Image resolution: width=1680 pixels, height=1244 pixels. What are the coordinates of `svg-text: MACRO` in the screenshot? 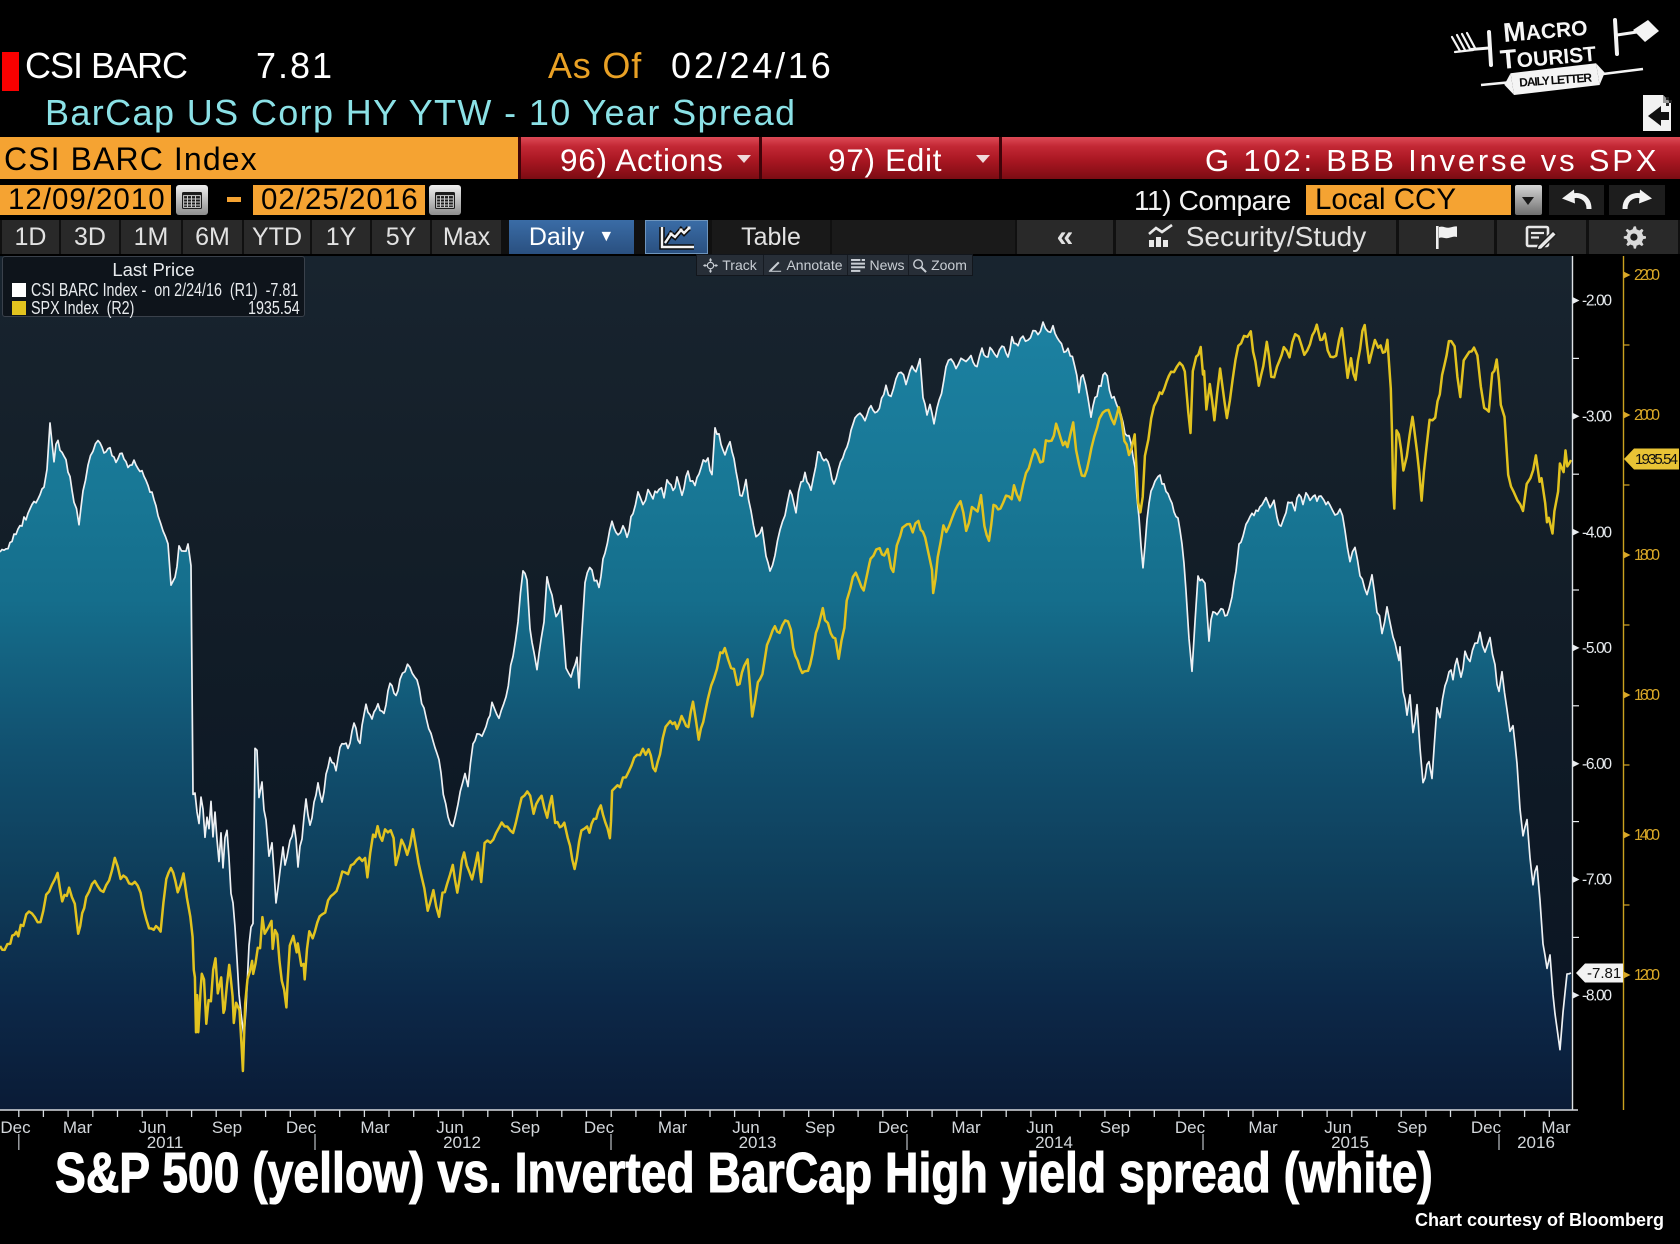 It's located at (1545, 29).